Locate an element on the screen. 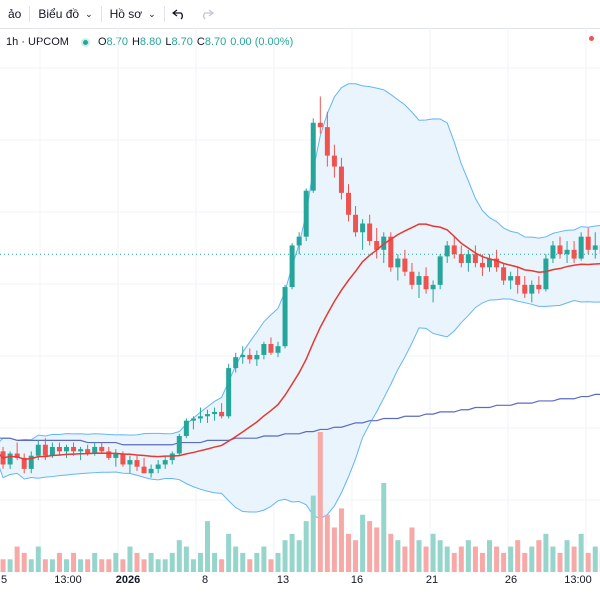  redo-button is located at coordinates (207, 14).